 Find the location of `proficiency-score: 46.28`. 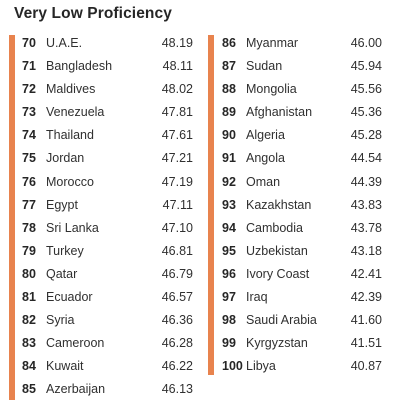

proficiency-score: 46.28 is located at coordinates (177, 343).